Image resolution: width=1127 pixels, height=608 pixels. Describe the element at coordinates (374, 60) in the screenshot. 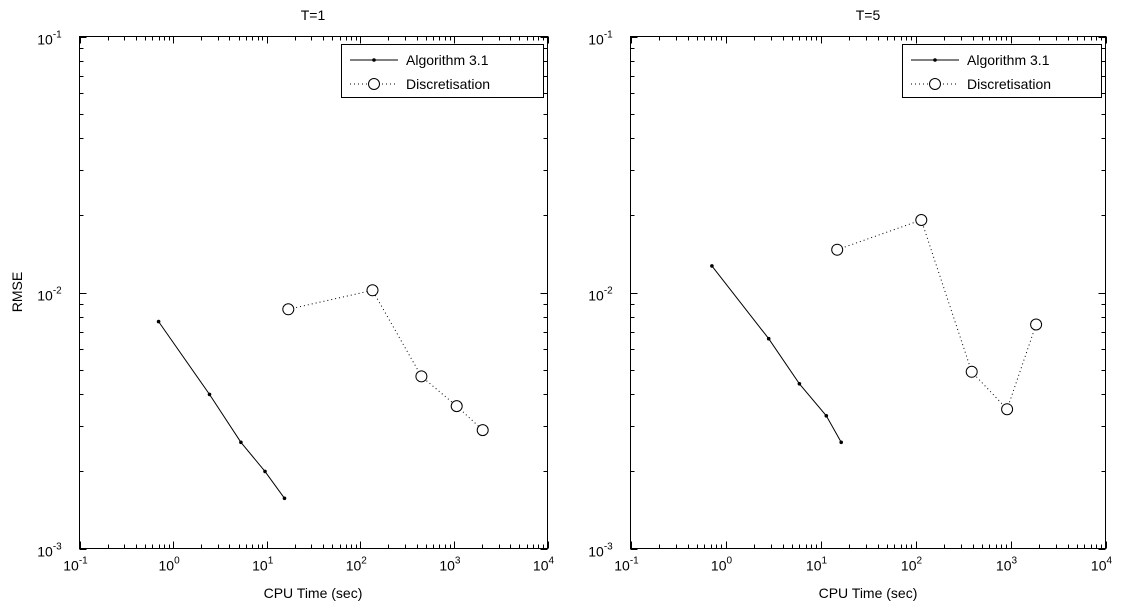

I see `left-legend-dot-algorithm` at that location.